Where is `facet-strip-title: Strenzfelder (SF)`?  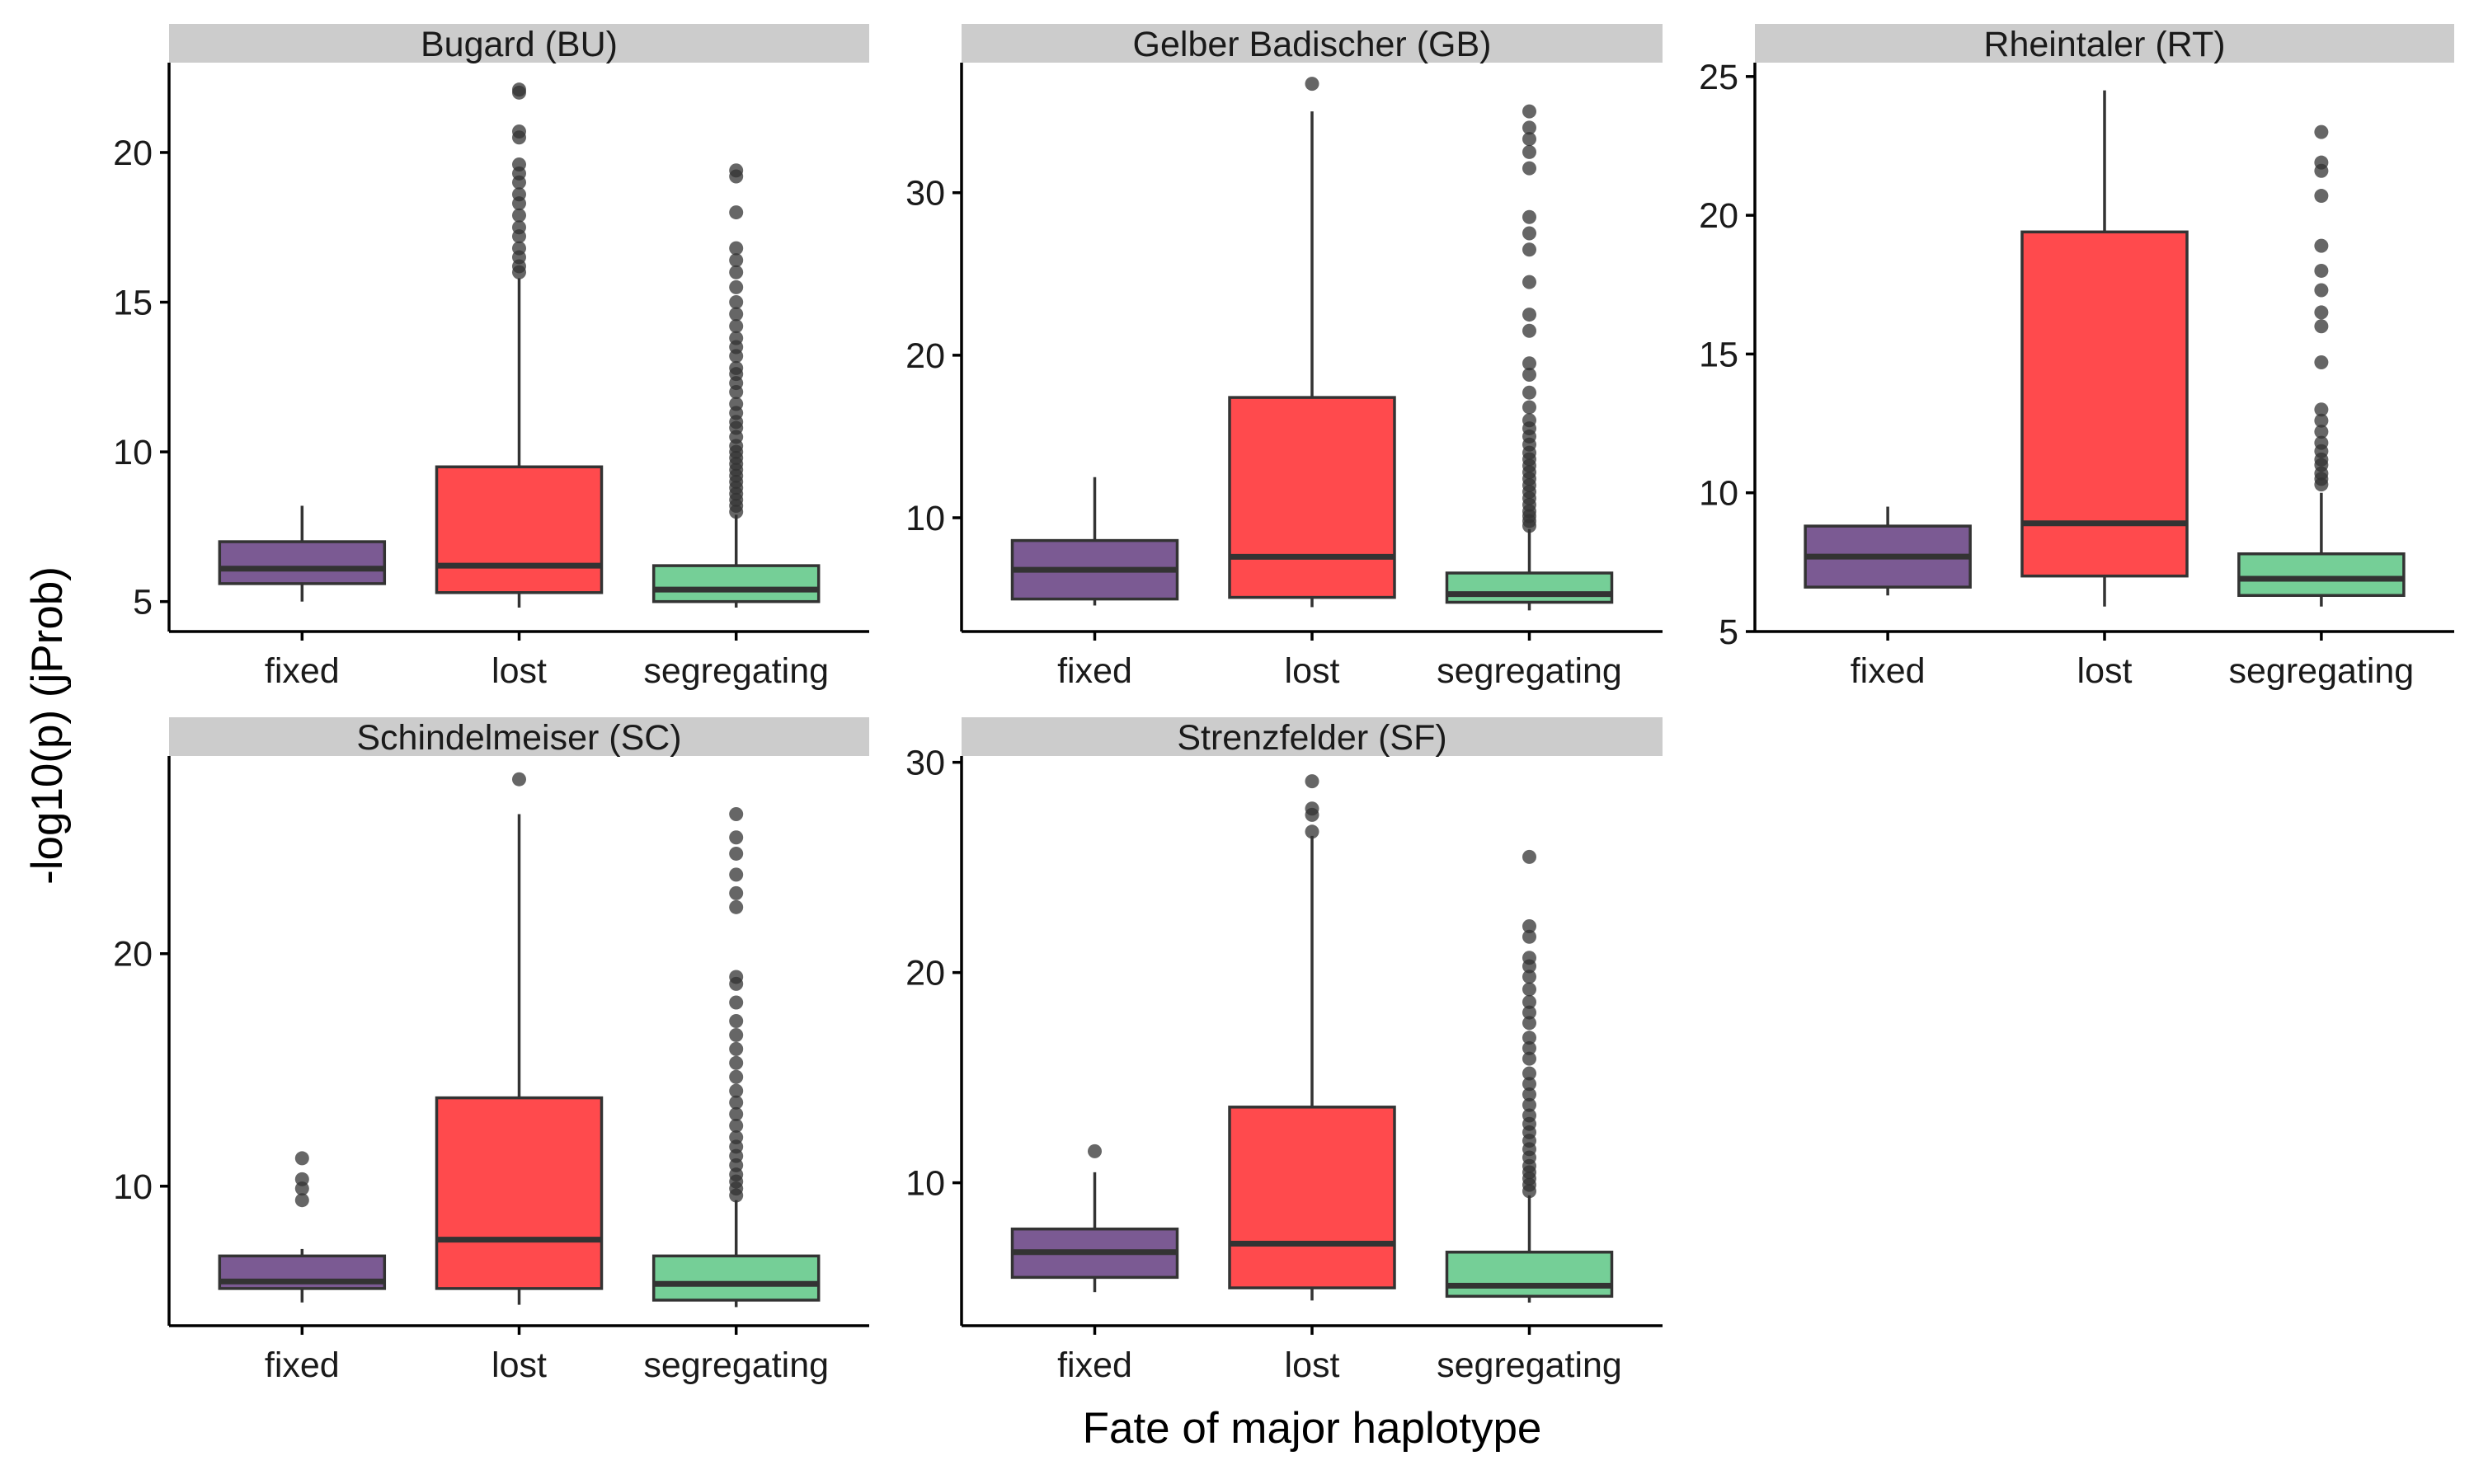
facet-strip-title: Strenzfelder (SF) is located at coordinates (1311, 738).